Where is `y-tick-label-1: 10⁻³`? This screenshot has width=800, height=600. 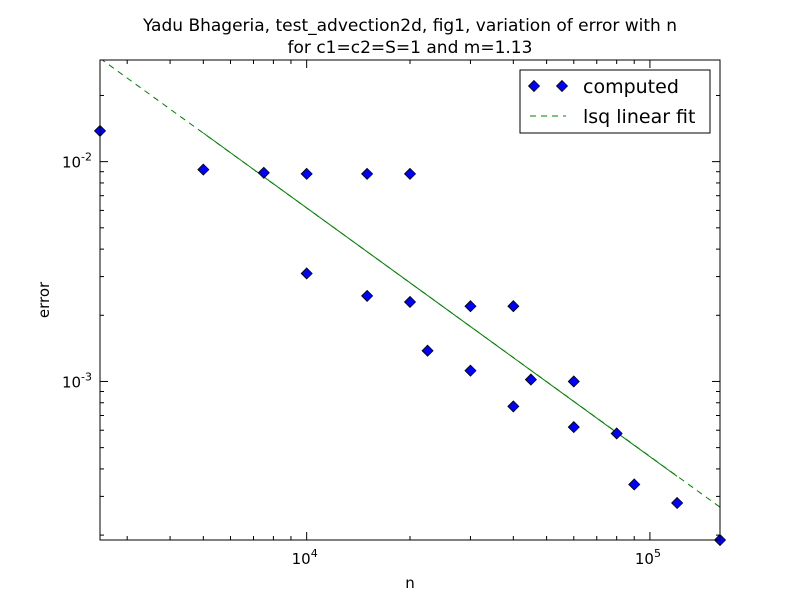
y-tick-label-1: 10⁻³ is located at coordinates (77, 380).